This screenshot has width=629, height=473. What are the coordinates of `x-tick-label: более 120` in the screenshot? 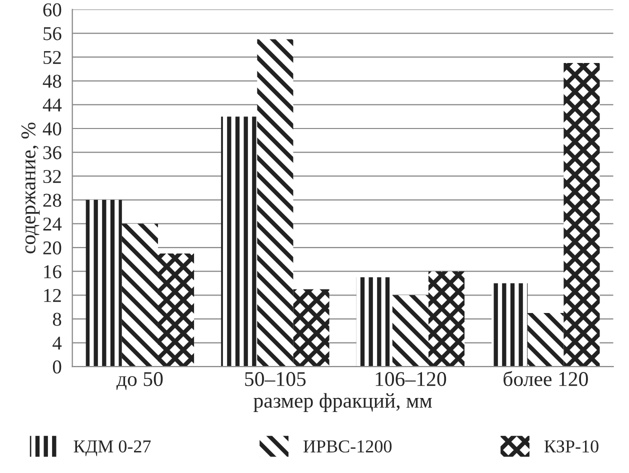 It's located at (546, 378).